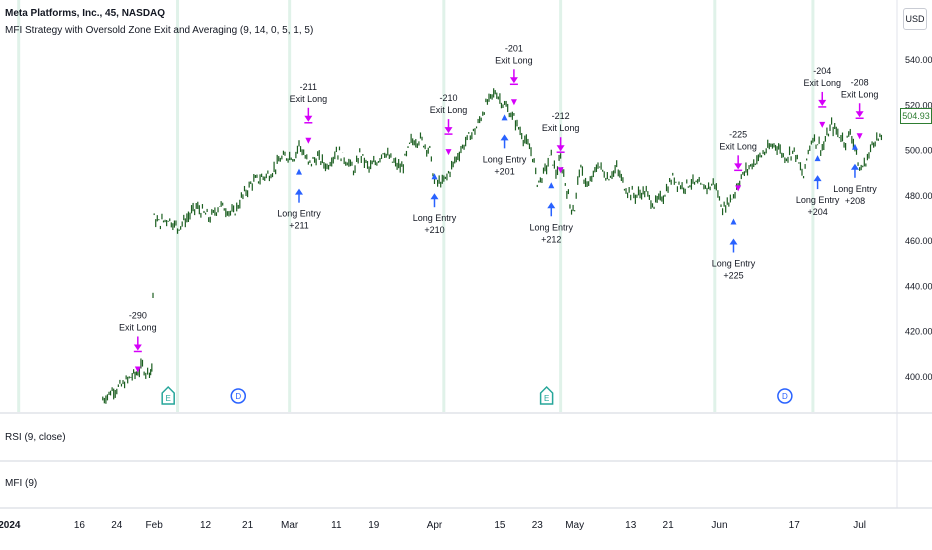 This screenshot has height=550, width=932. Describe the element at coordinates (918, 377) in the screenshot. I see `y-tick-label: 400.00` at that location.